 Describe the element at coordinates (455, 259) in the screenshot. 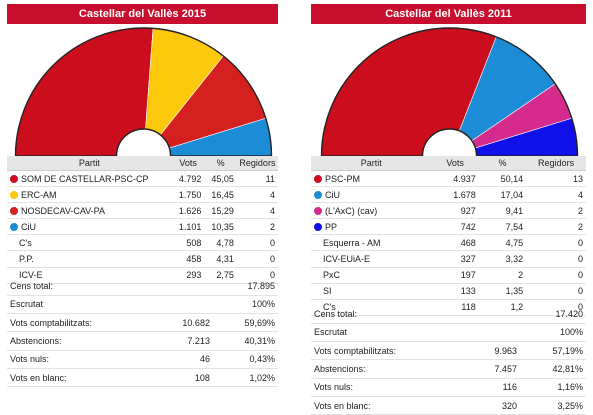

I see `votes-cell: 327` at that location.